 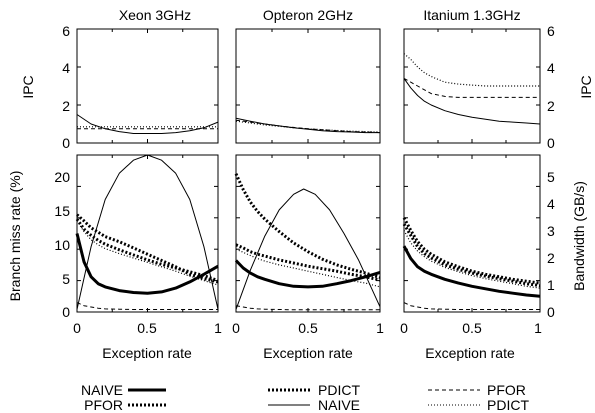 I want to click on x-tick-p1-0: 0, so click(x=77, y=328).